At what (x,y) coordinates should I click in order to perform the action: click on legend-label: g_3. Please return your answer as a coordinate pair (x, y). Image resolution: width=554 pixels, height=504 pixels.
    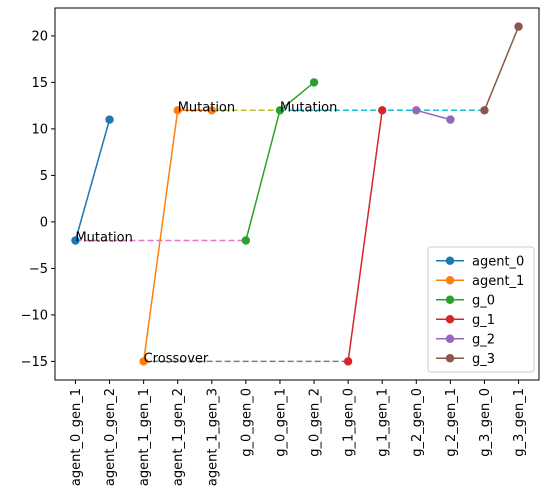
    Looking at the image, I should click on (483, 359).